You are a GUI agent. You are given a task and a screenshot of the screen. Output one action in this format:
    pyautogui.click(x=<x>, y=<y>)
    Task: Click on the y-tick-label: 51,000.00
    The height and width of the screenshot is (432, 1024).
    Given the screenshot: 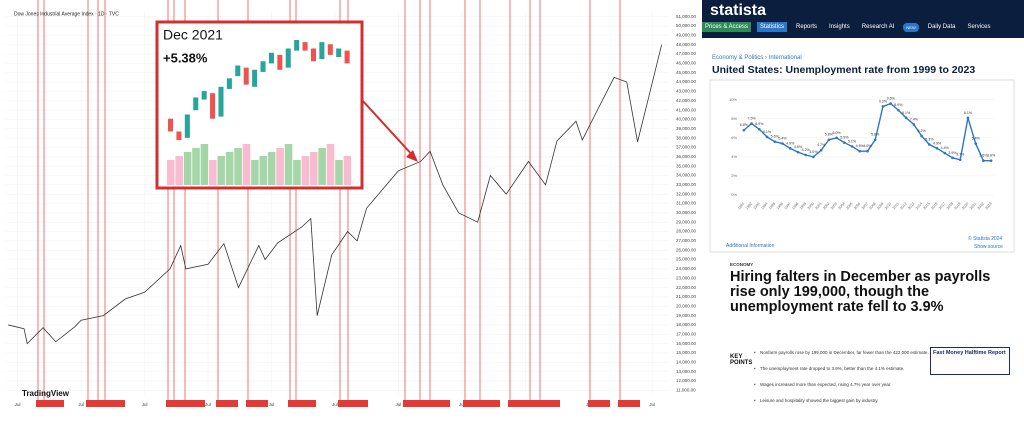 What is the action you would take?
    pyautogui.click(x=686, y=16)
    